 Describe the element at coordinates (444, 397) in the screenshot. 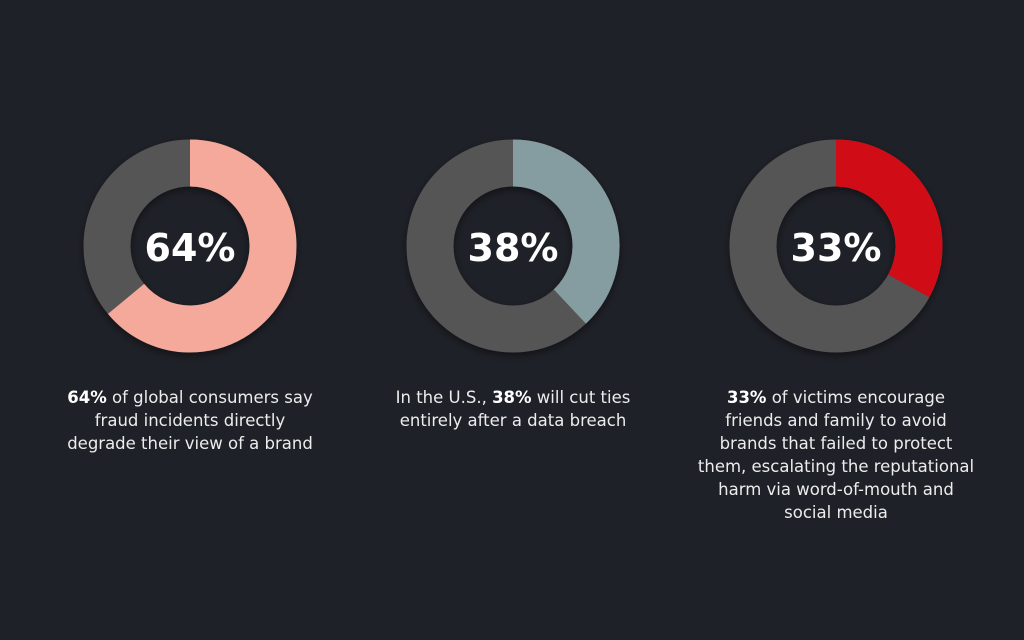

I see `caption-text: In the U.S.,` at that location.